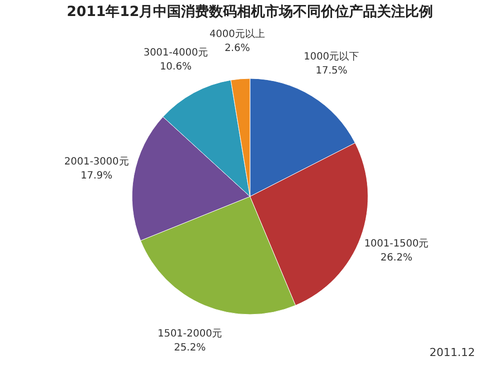  What do you see at coordinates (452, 352) in the screenshot?
I see `text: 2011.12` at bounding box center [452, 352].